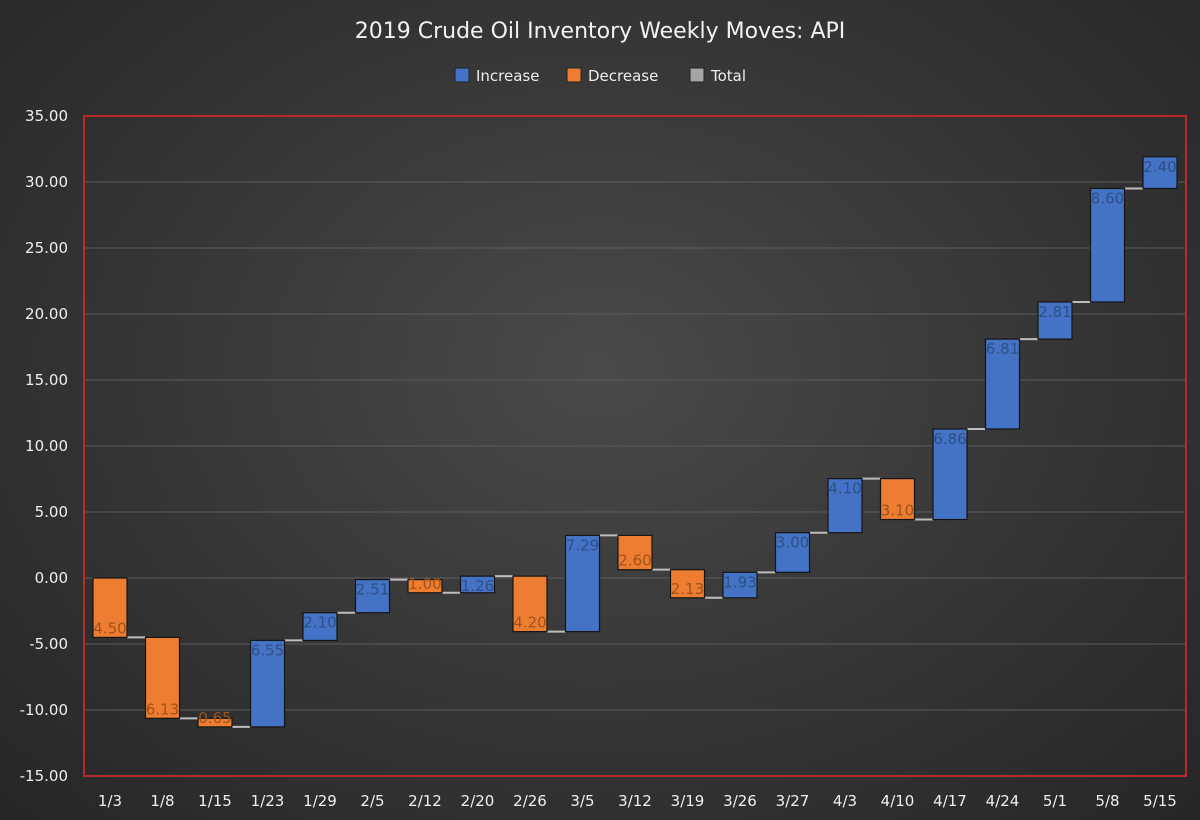  Describe the element at coordinates (697, 75) in the screenshot. I see `legend-swatch-total` at that location.